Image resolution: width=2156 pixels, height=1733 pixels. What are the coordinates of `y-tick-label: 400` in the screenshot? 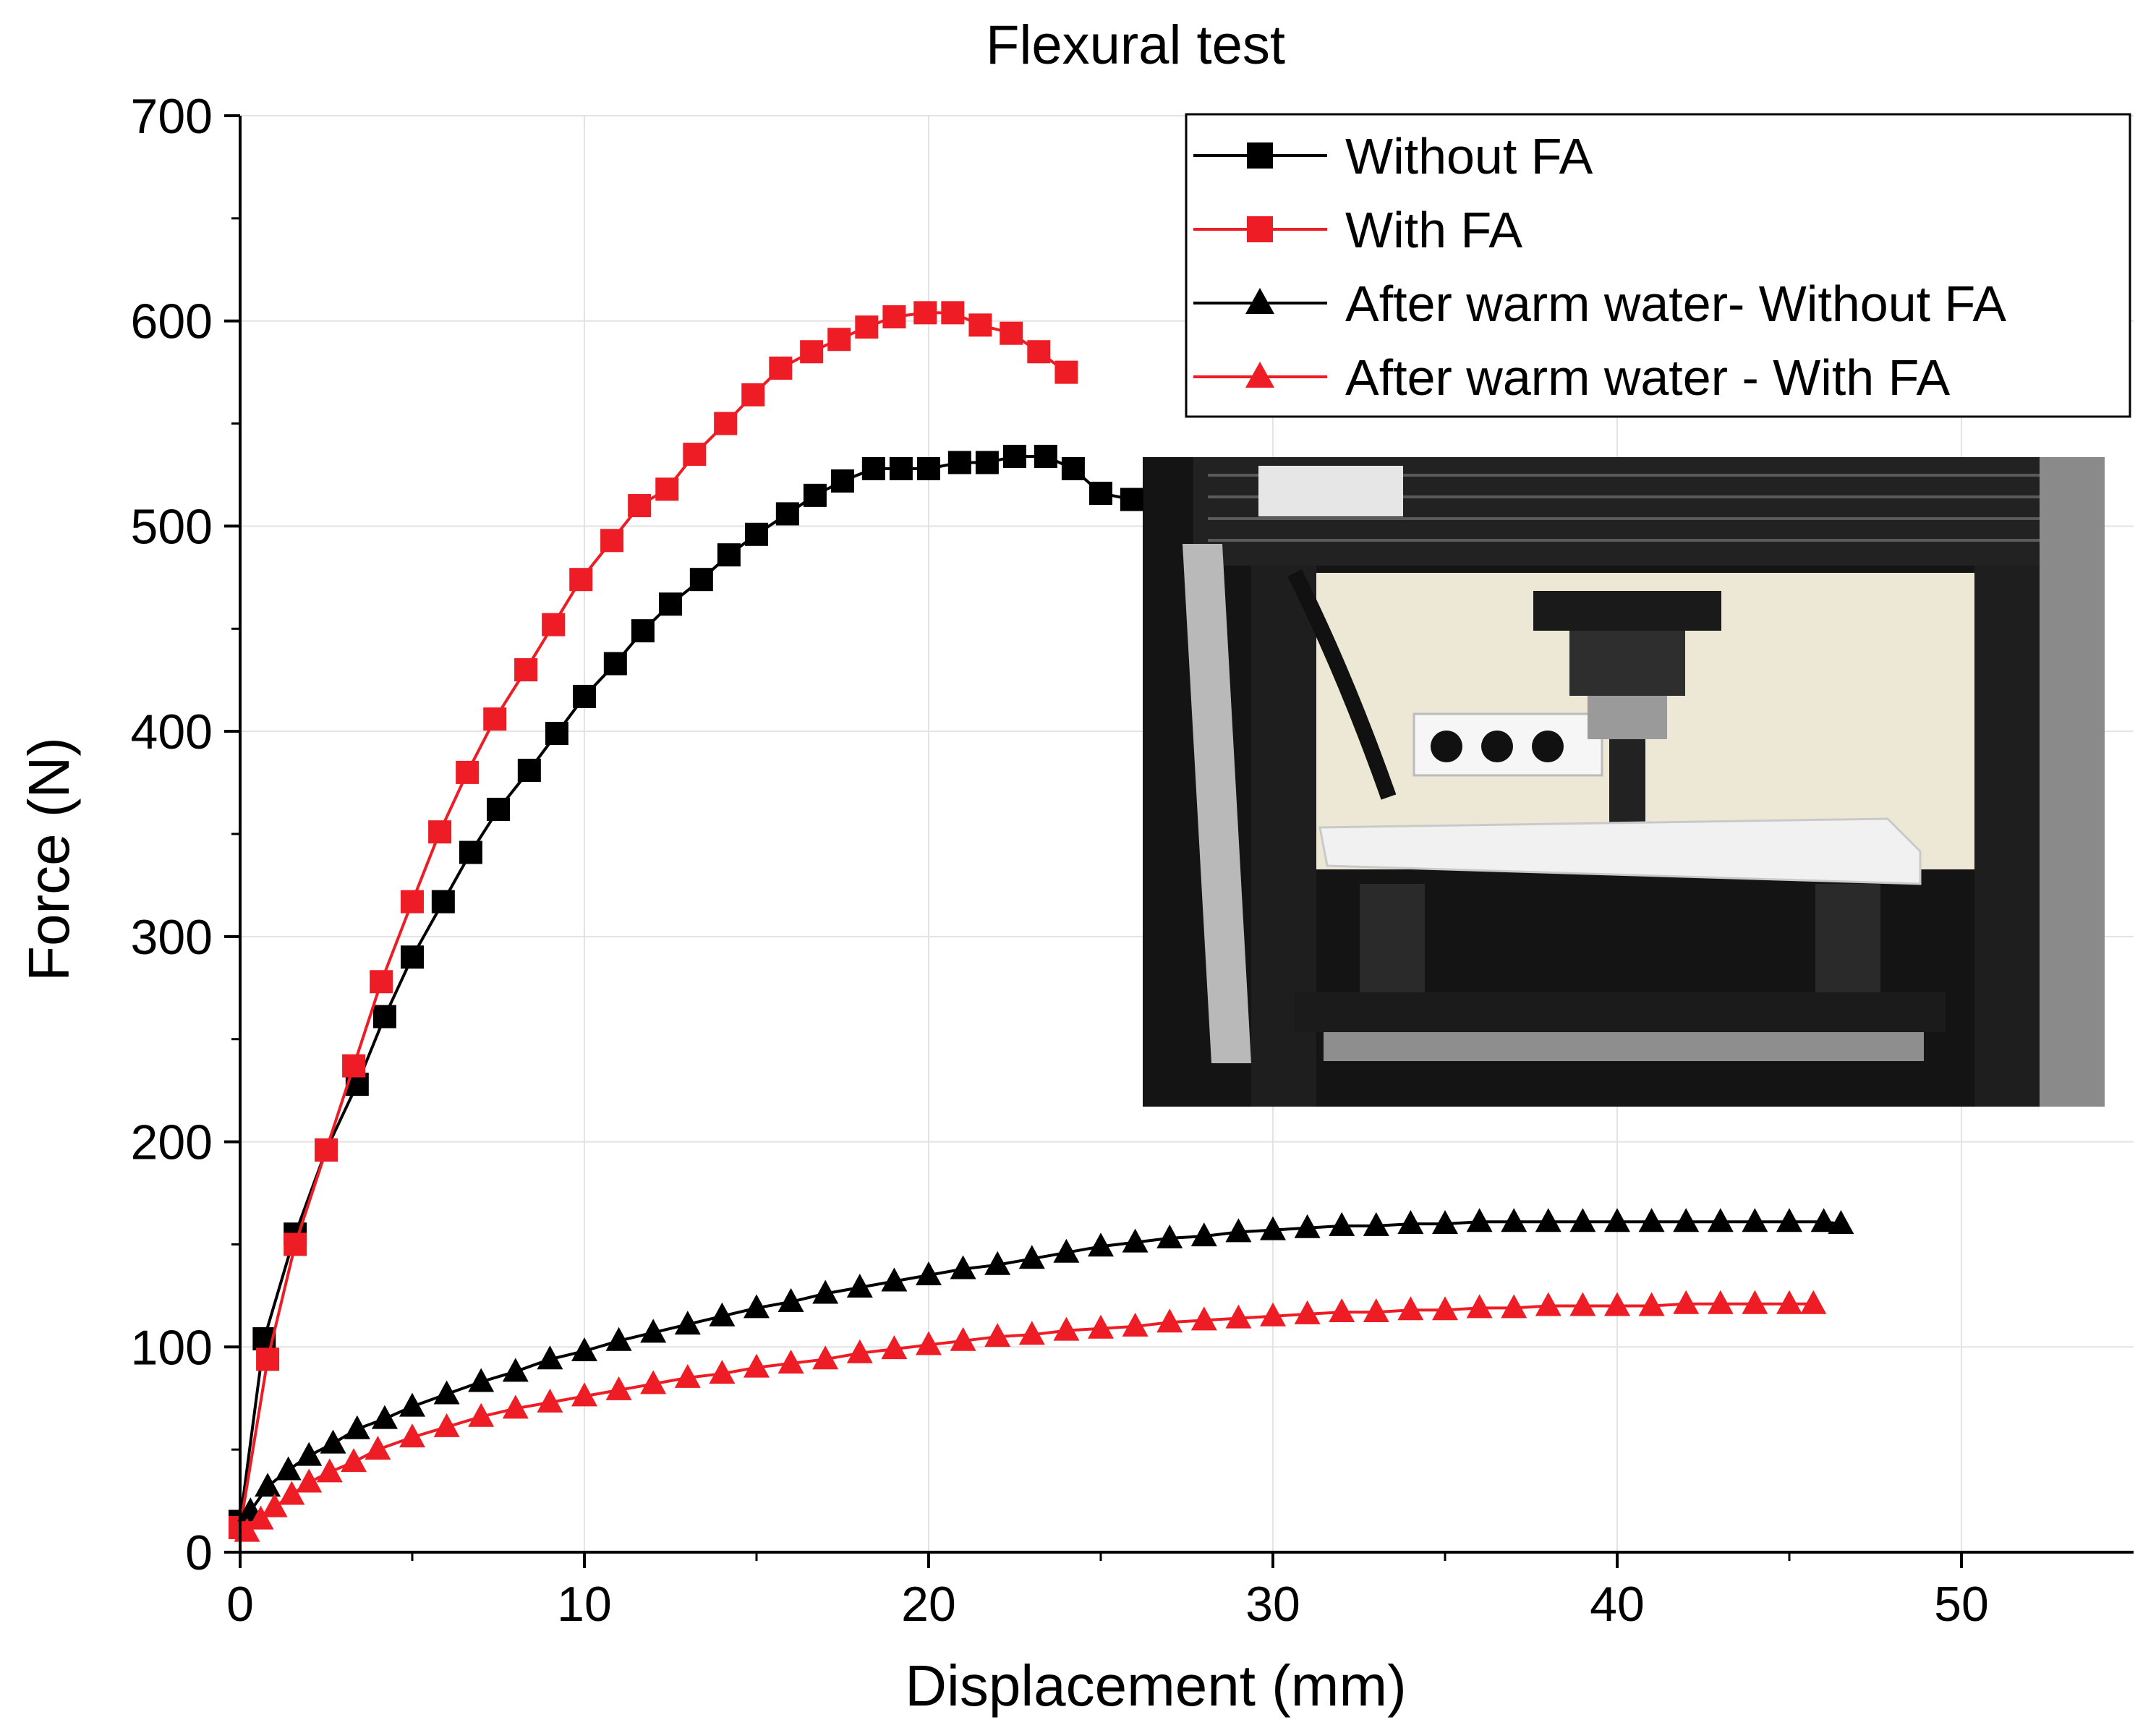 It's located at (172, 731).